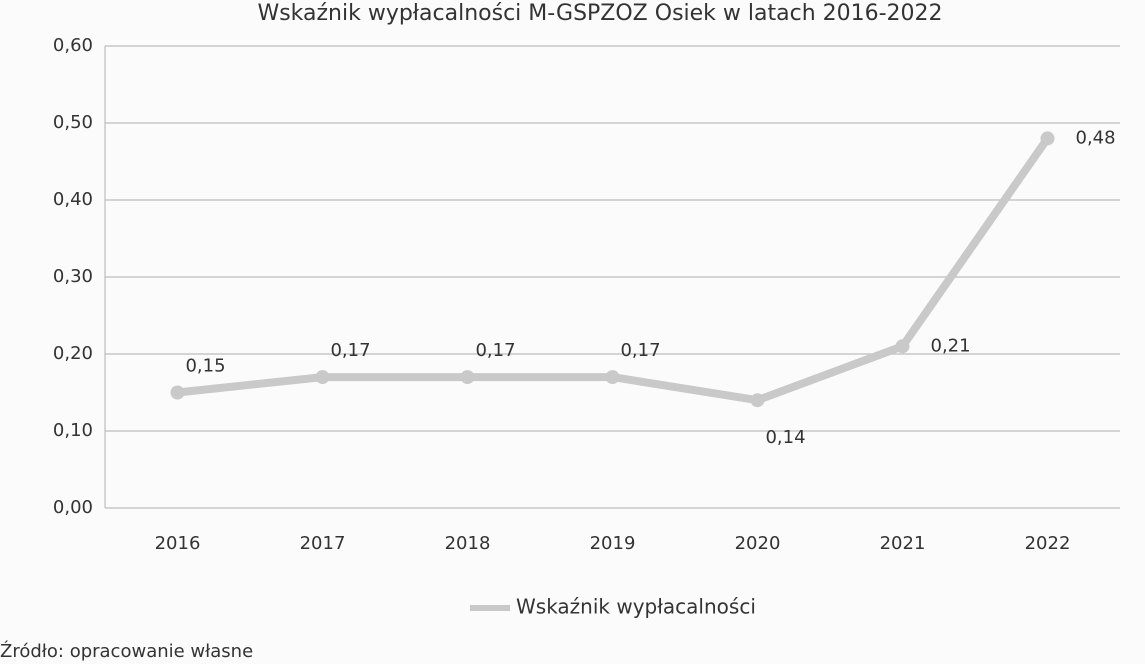 This screenshot has height=664, width=1145. What do you see at coordinates (73, 507) in the screenshot?
I see `y-tick-label: 0,00` at bounding box center [73, 507].